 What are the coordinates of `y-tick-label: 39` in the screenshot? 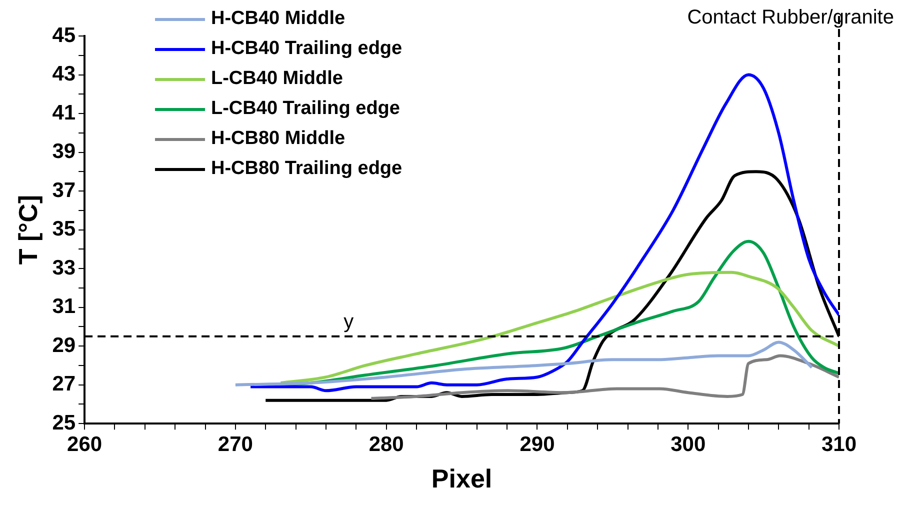 It's located at (64, 152).